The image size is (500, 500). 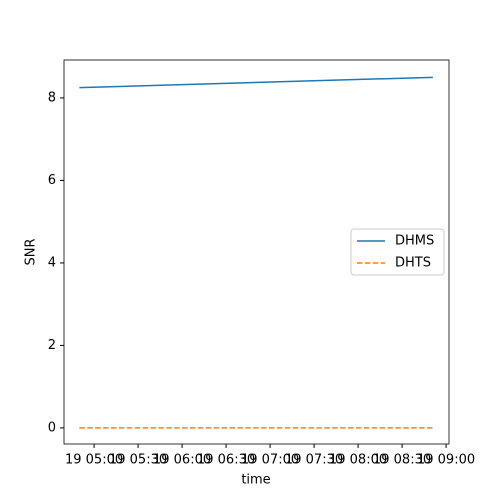 What do you see at coordinates (138, 460) in the screenshot?
I see `x-tick-label: 19 05:30` at bounding box center [138, 460].